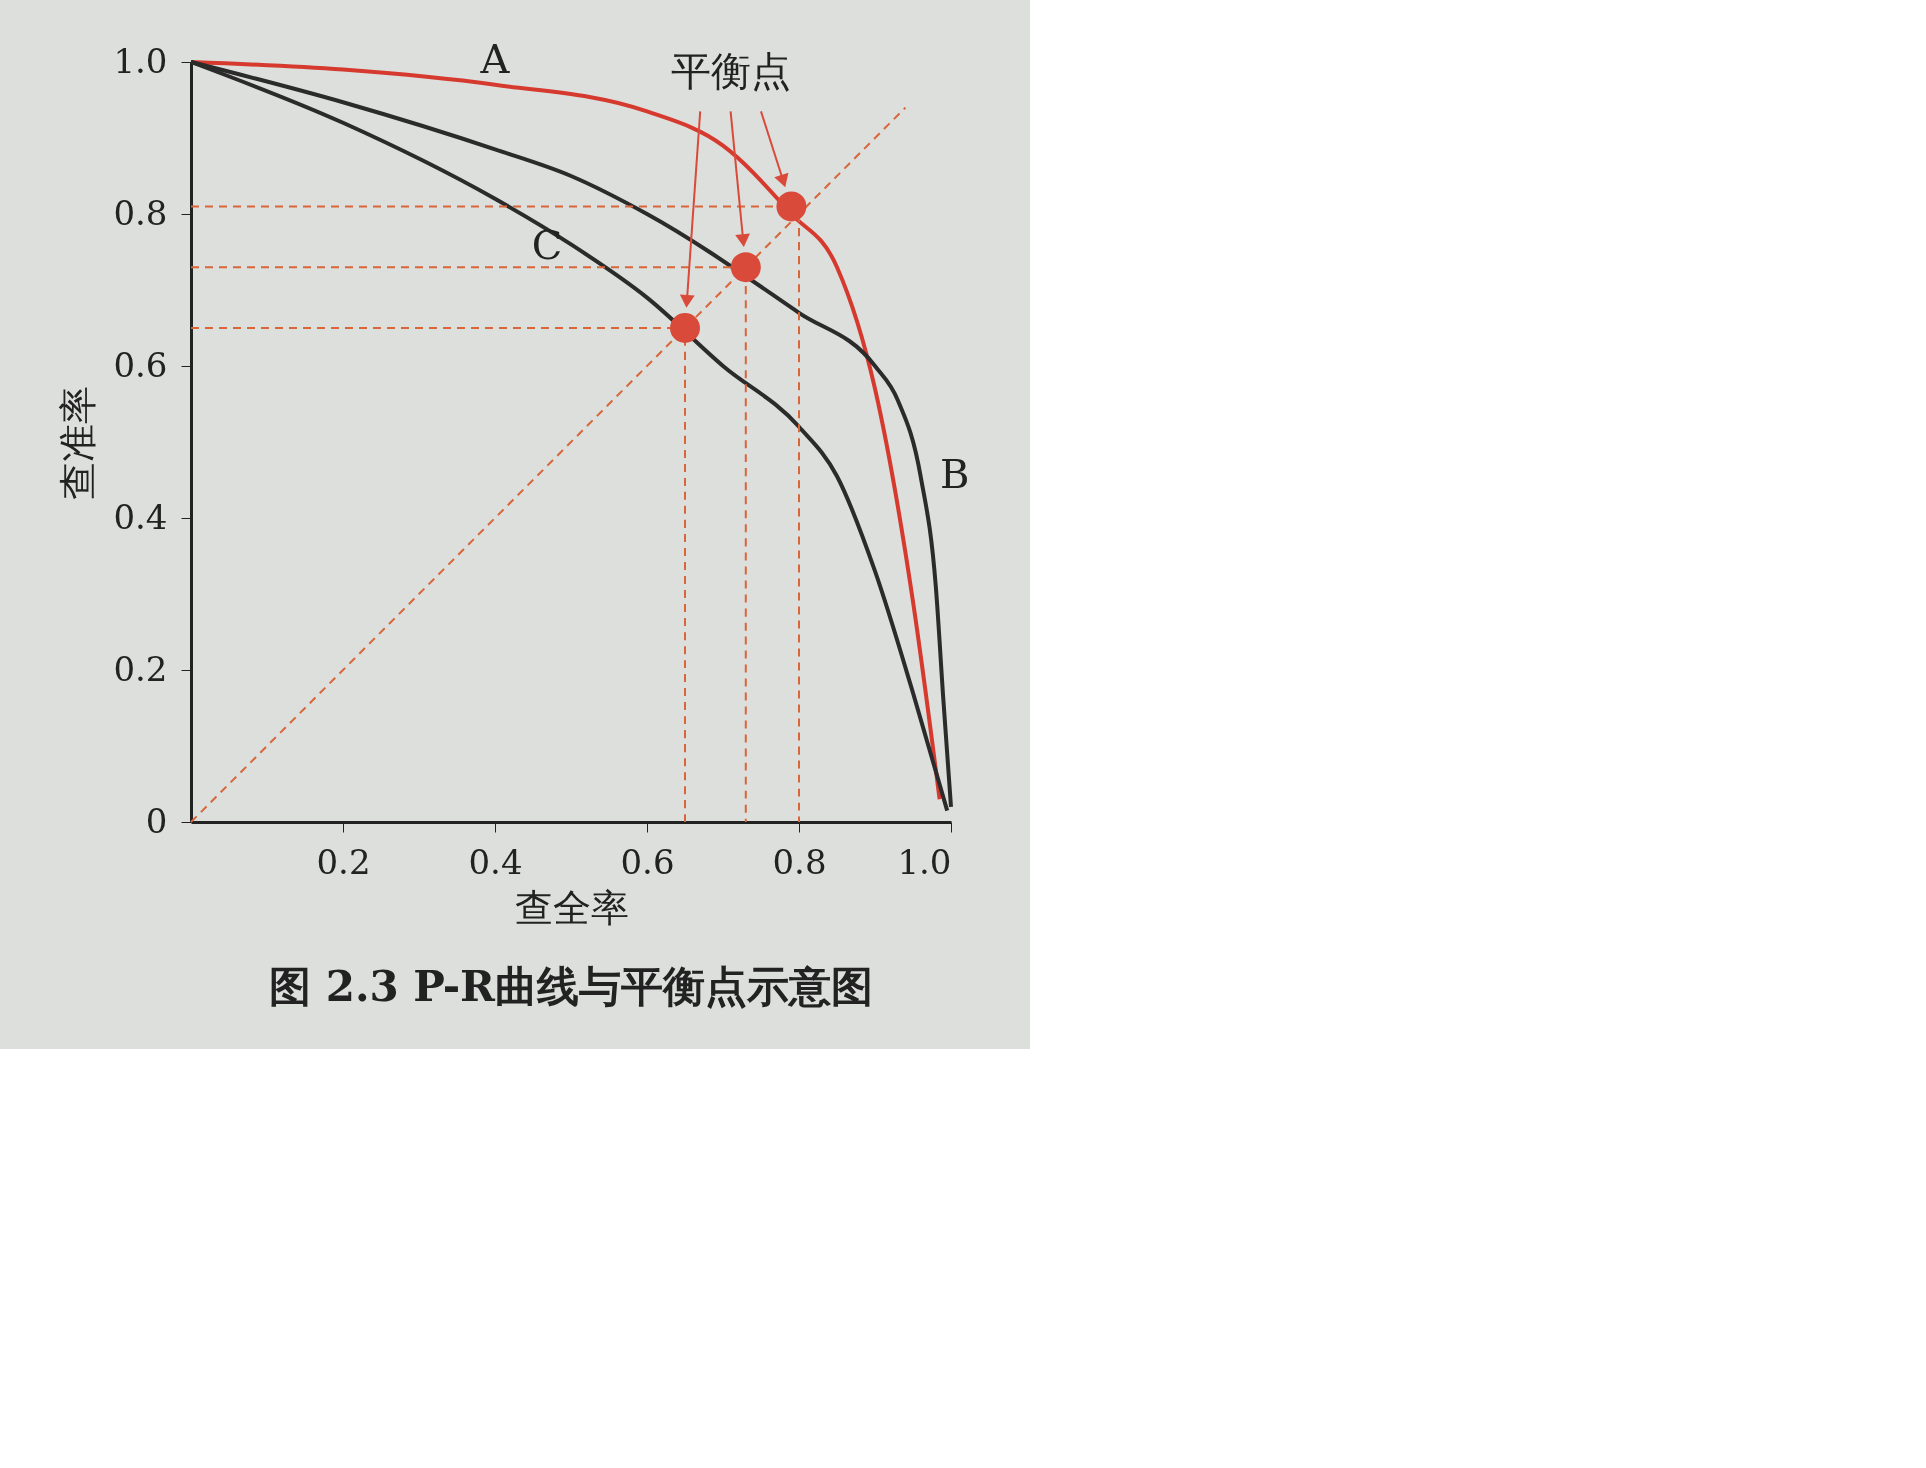  I want to click on x-tick-label: 1.0, so click(924, 861).